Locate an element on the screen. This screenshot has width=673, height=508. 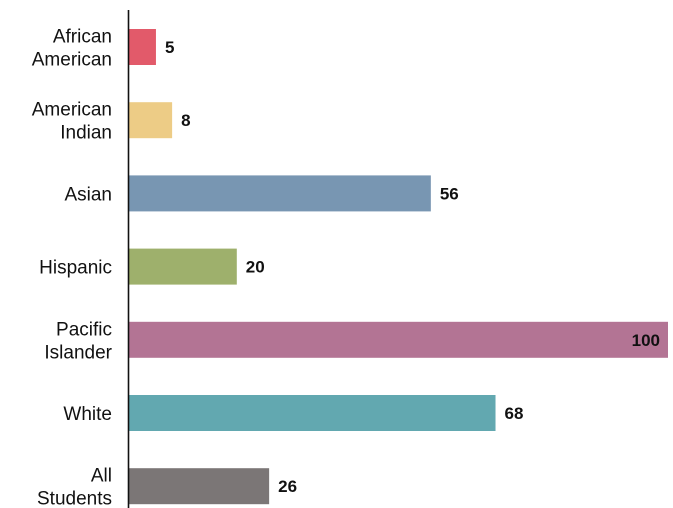
category-label-line: Asian is located at coordinates (88, 194).